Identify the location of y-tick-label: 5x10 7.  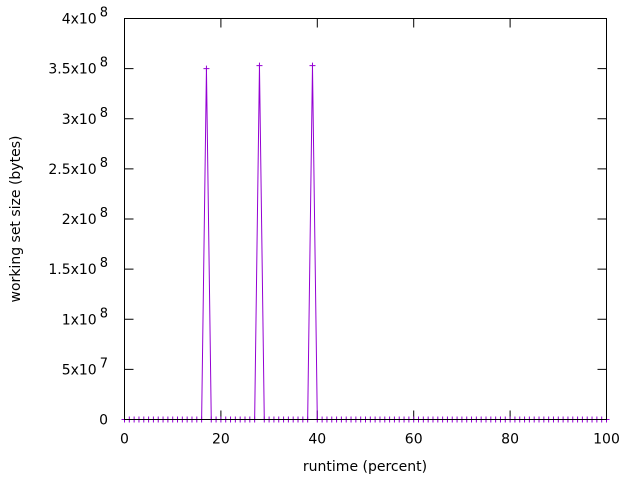
(85, 367).